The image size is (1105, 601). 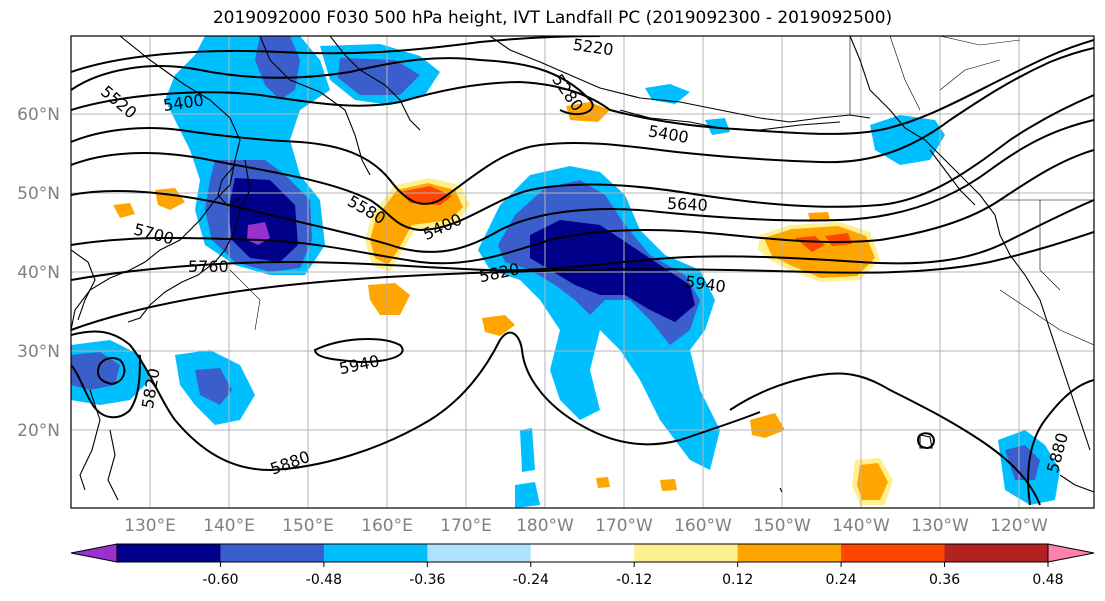 What do you see at coordinates (782, 526) in the screenshot?
I see `lon-label: 150°W` at bounding box center [782, 526].